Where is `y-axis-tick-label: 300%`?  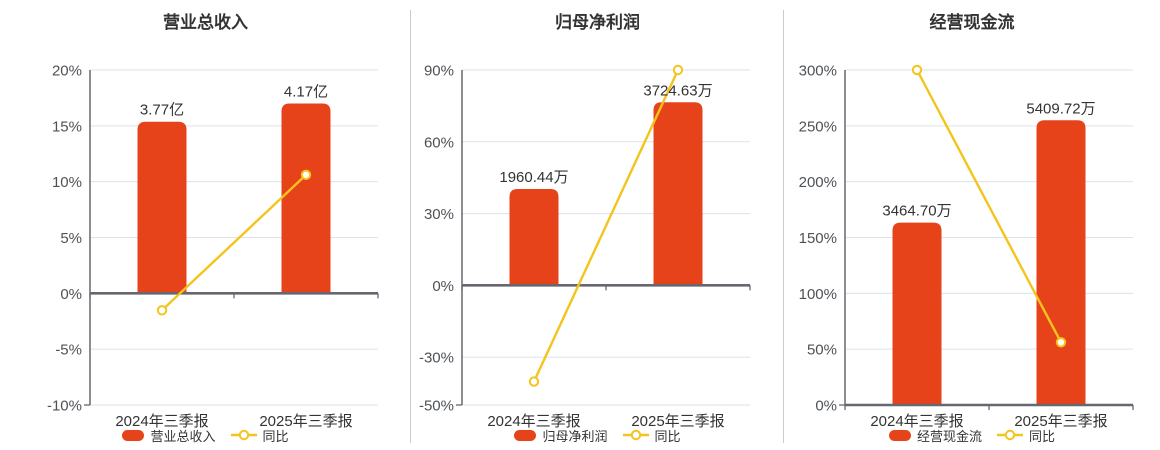 y-axis-tick-label: 300% is located at coordinates (818, 71).